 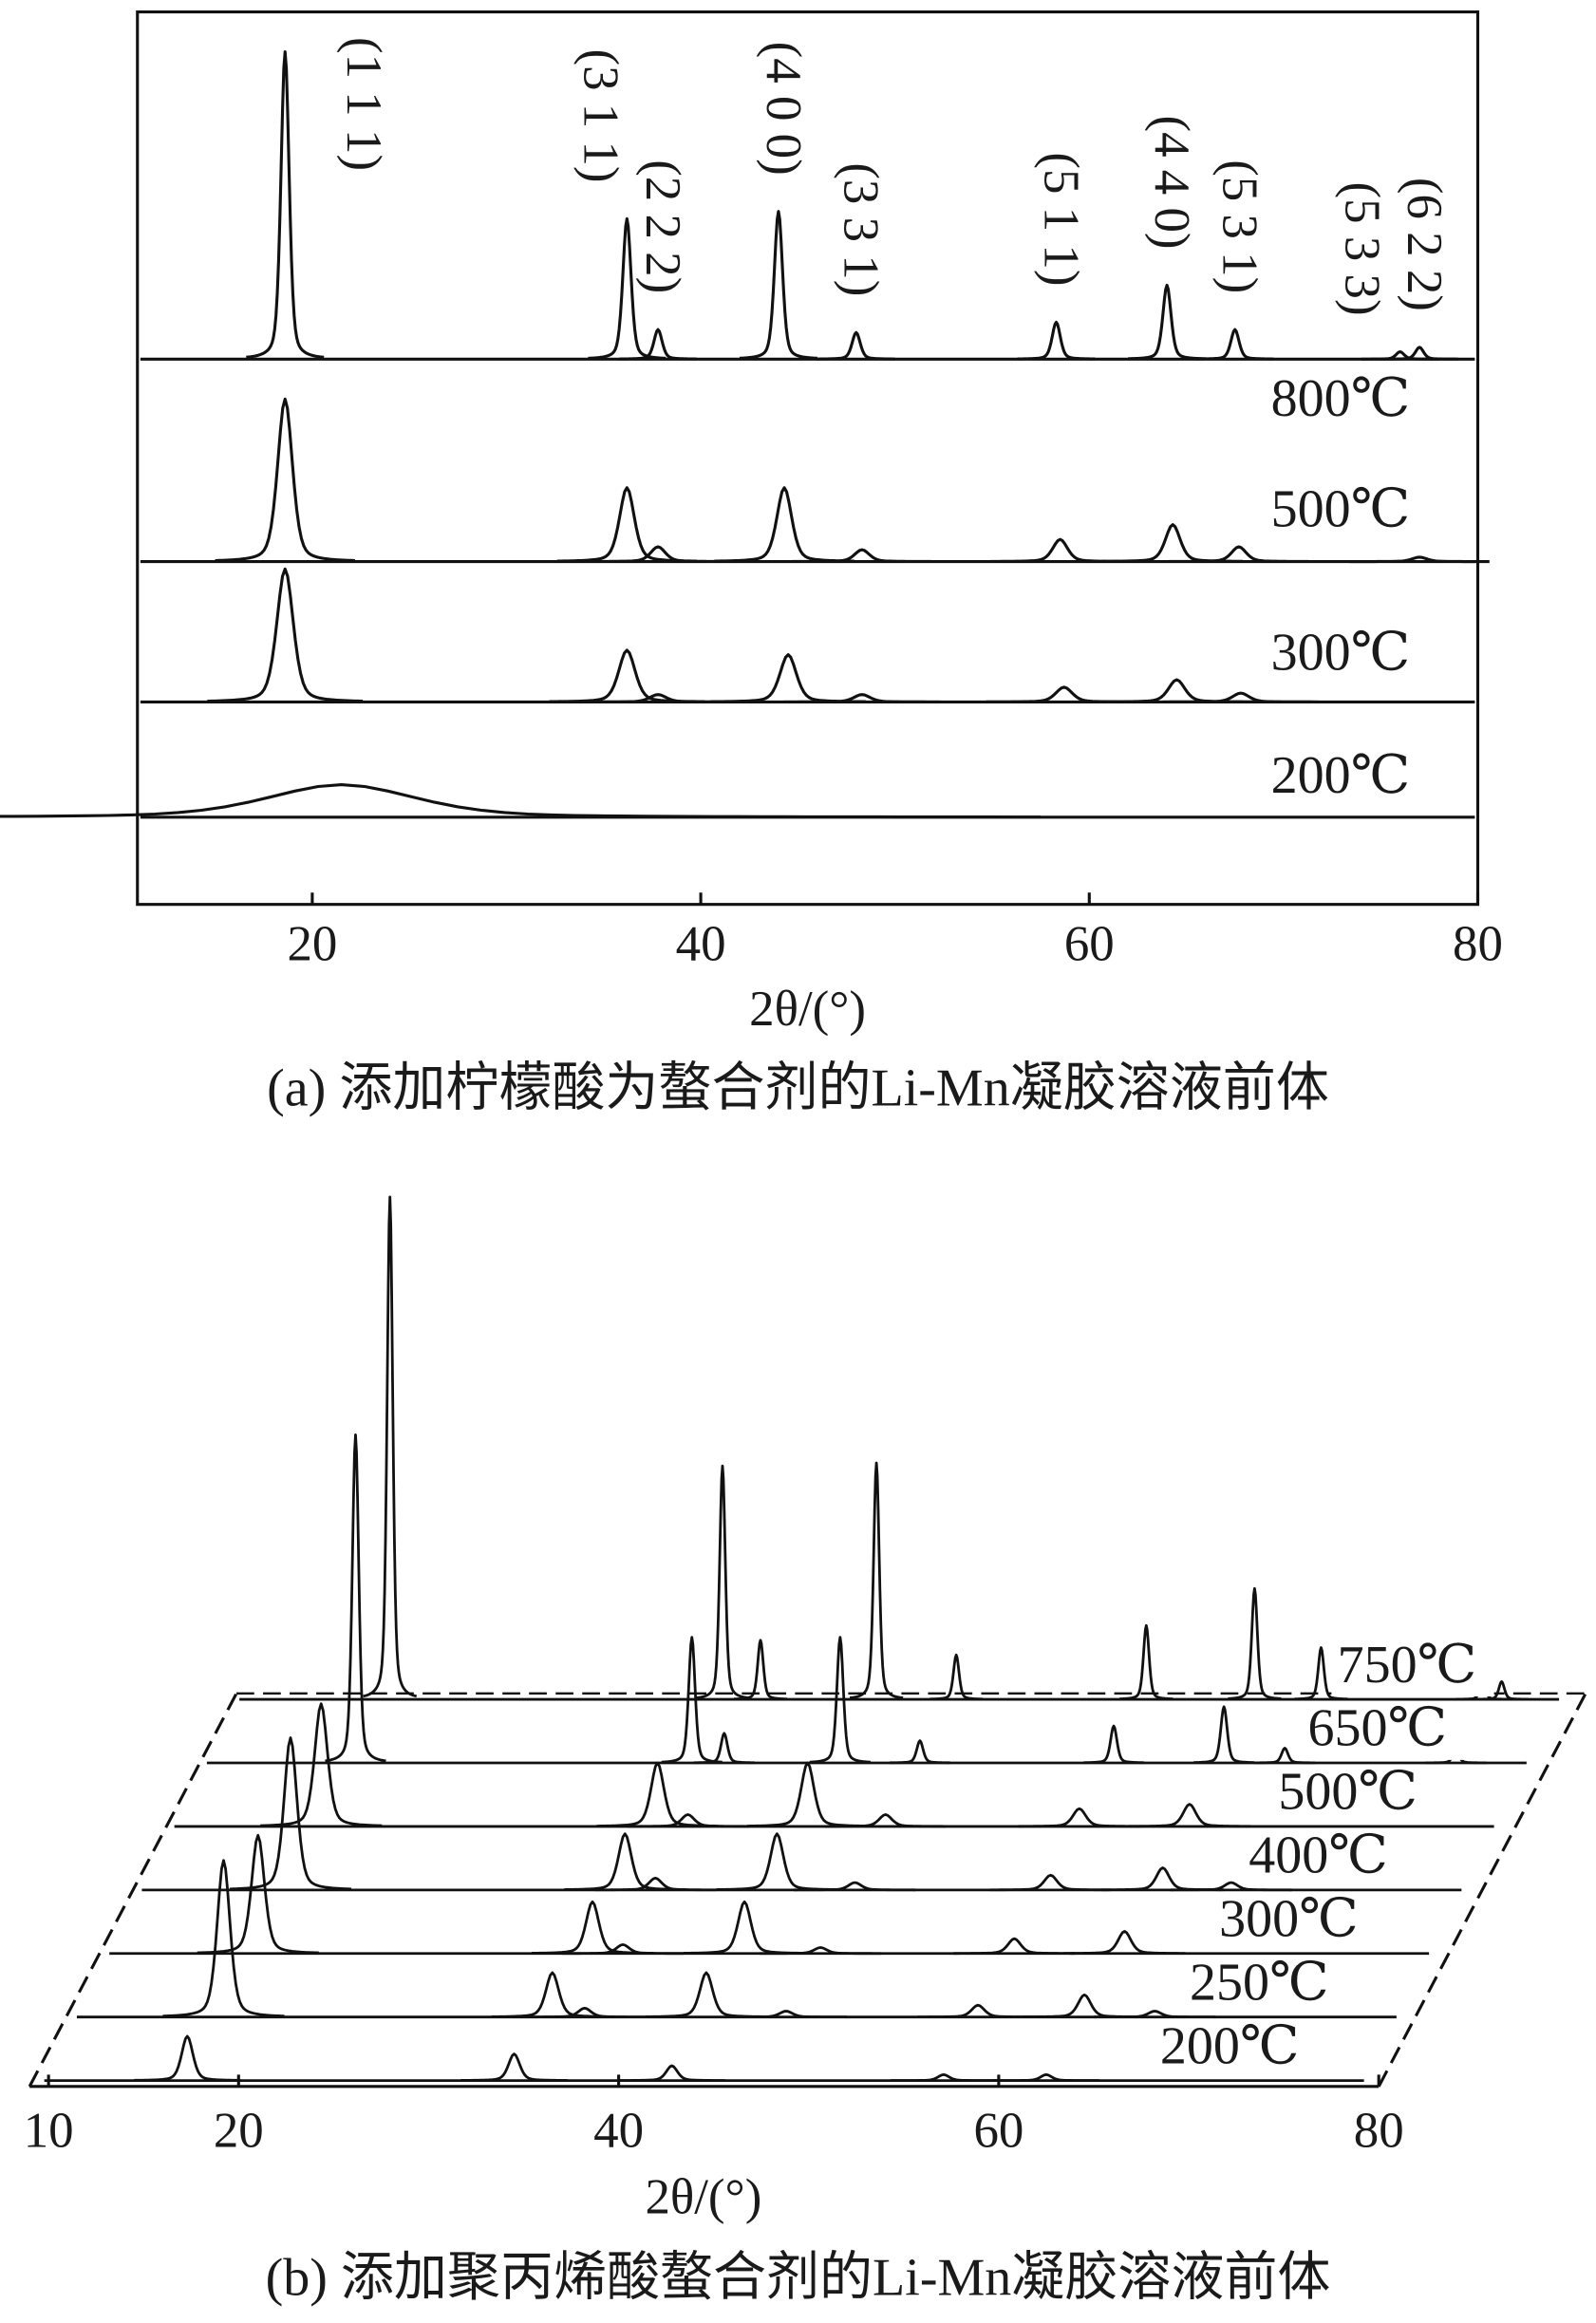 What do you see at coordinates (601, 115) in the screenshot?
I see `miller-index: (3 1 1)` at bounding box center [601, 115].